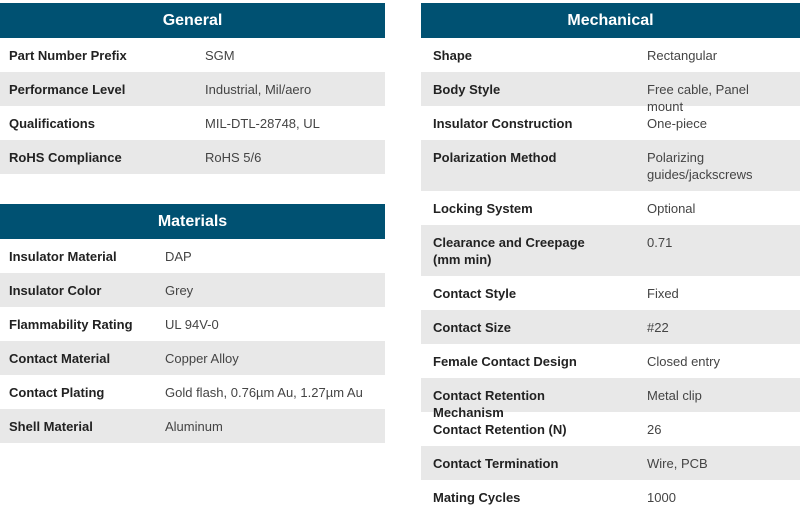 This screenshot has height=517, width=800. Describe the element at coordinates (475, 293) in the screenshot. I see `spec-label: Contact Style` at that location.